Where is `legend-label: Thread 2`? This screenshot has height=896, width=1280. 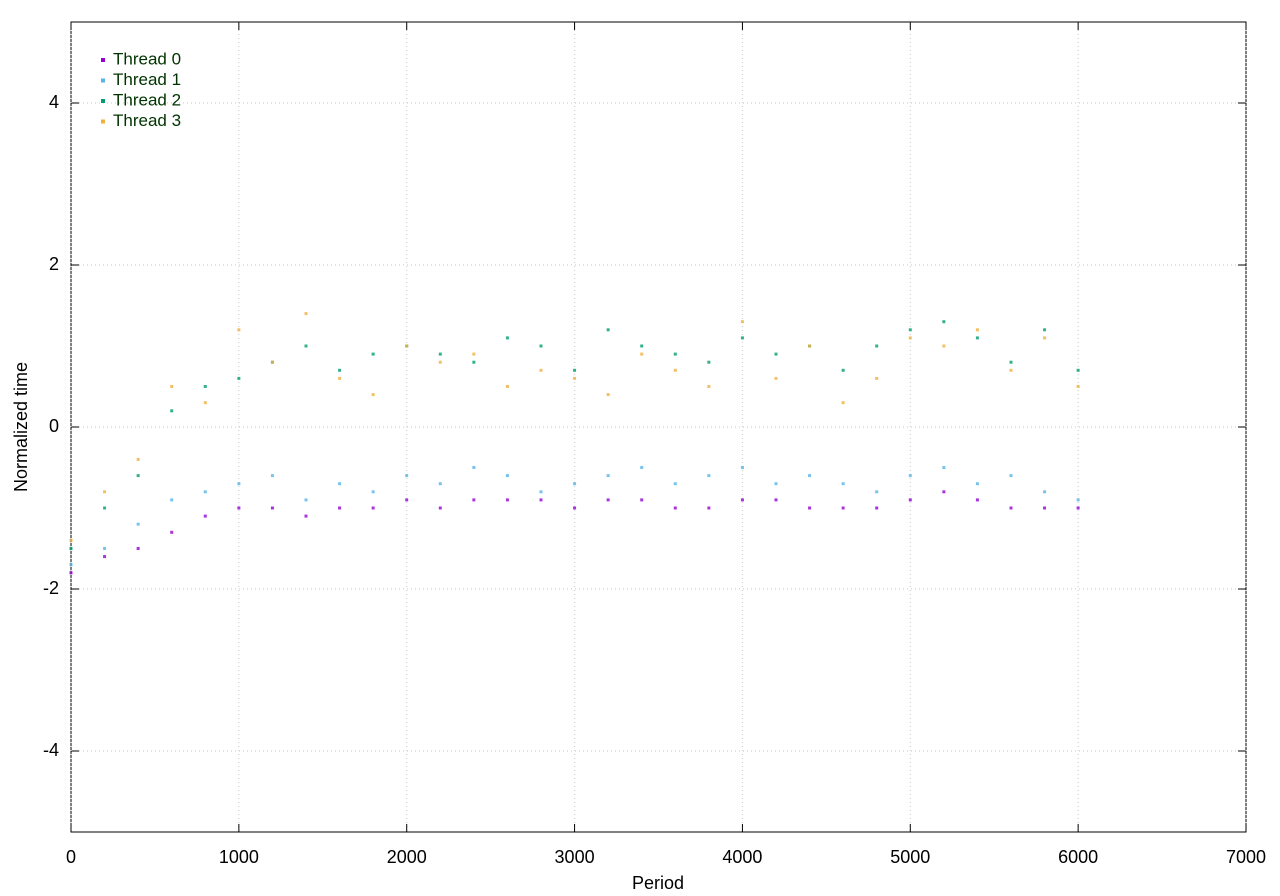 legend-label: Thread 2 is located at coordinates (147, 99).